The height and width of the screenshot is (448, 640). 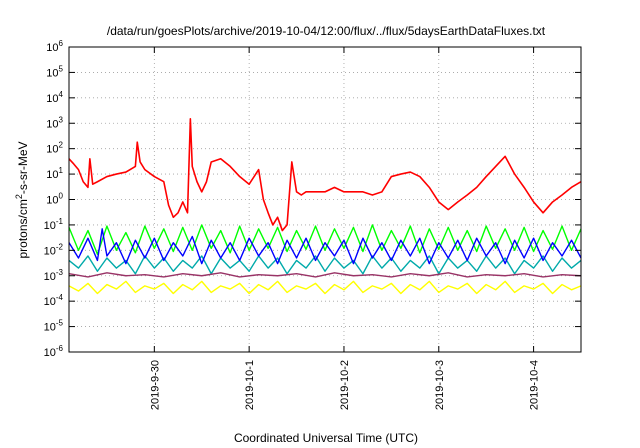 What do you see at coordinates (535, 385) in the screenshot?
I see `x-tick-label: 2019-10-4` at bounding box center [535, 385].